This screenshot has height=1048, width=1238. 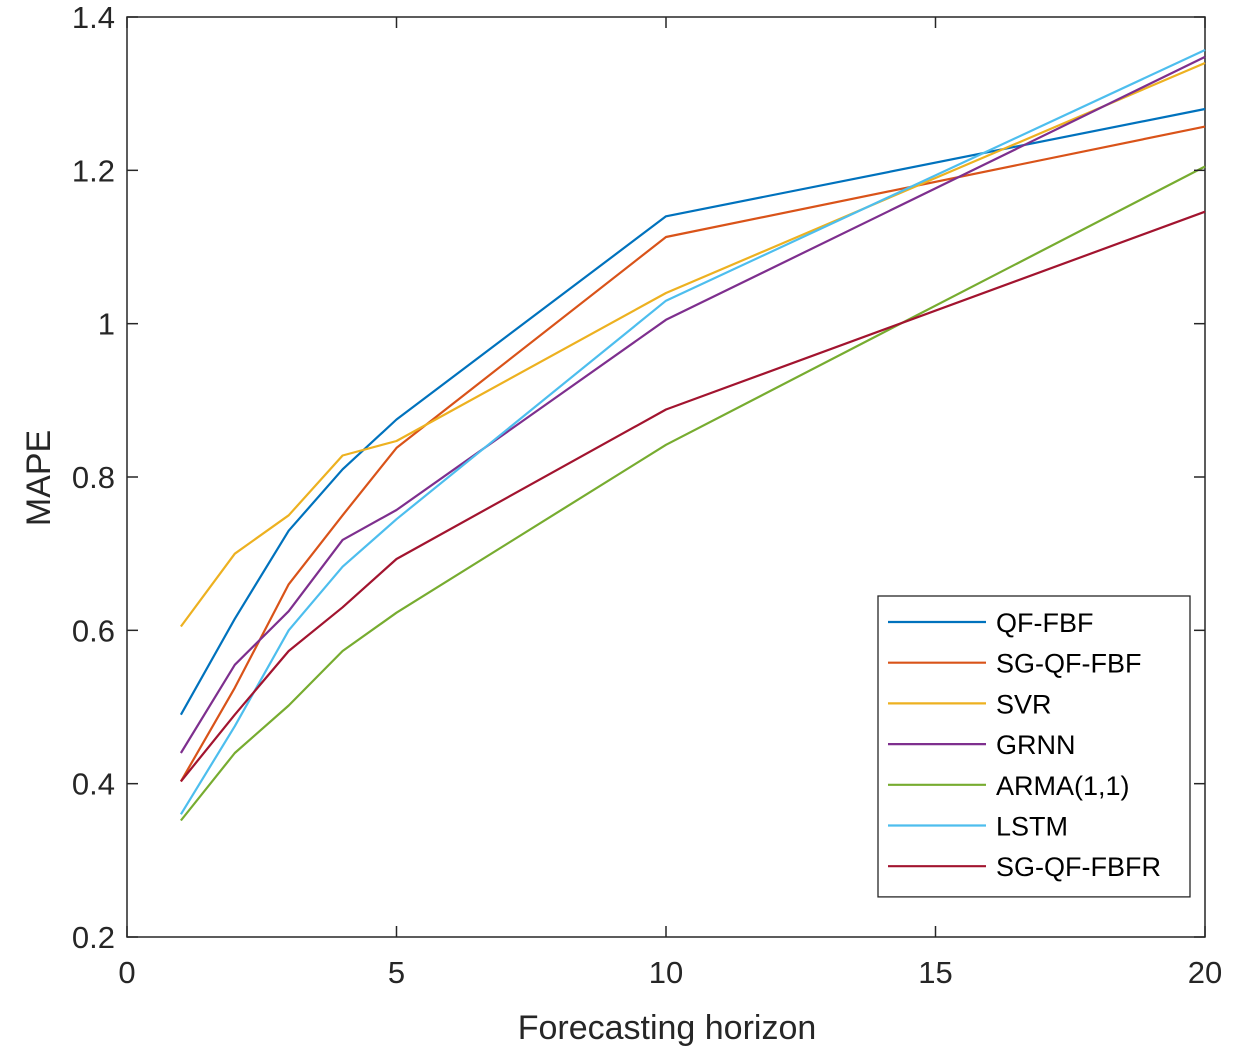 I want to click on y-tick-label: 0.8, so click(x=93, y=477).